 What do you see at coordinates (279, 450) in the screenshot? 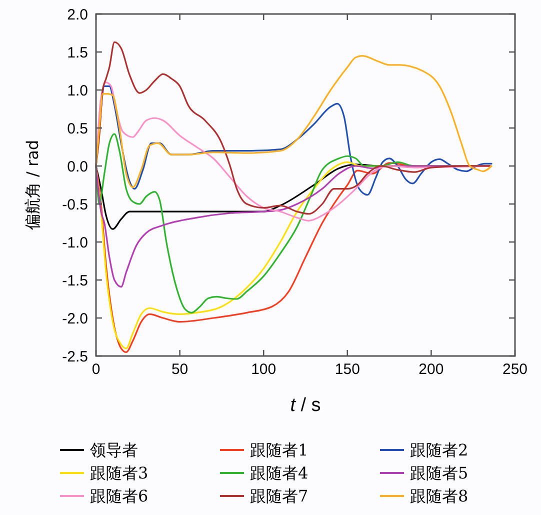
I see `legend-label: 跟随者1` at bounding box center [279, 450].